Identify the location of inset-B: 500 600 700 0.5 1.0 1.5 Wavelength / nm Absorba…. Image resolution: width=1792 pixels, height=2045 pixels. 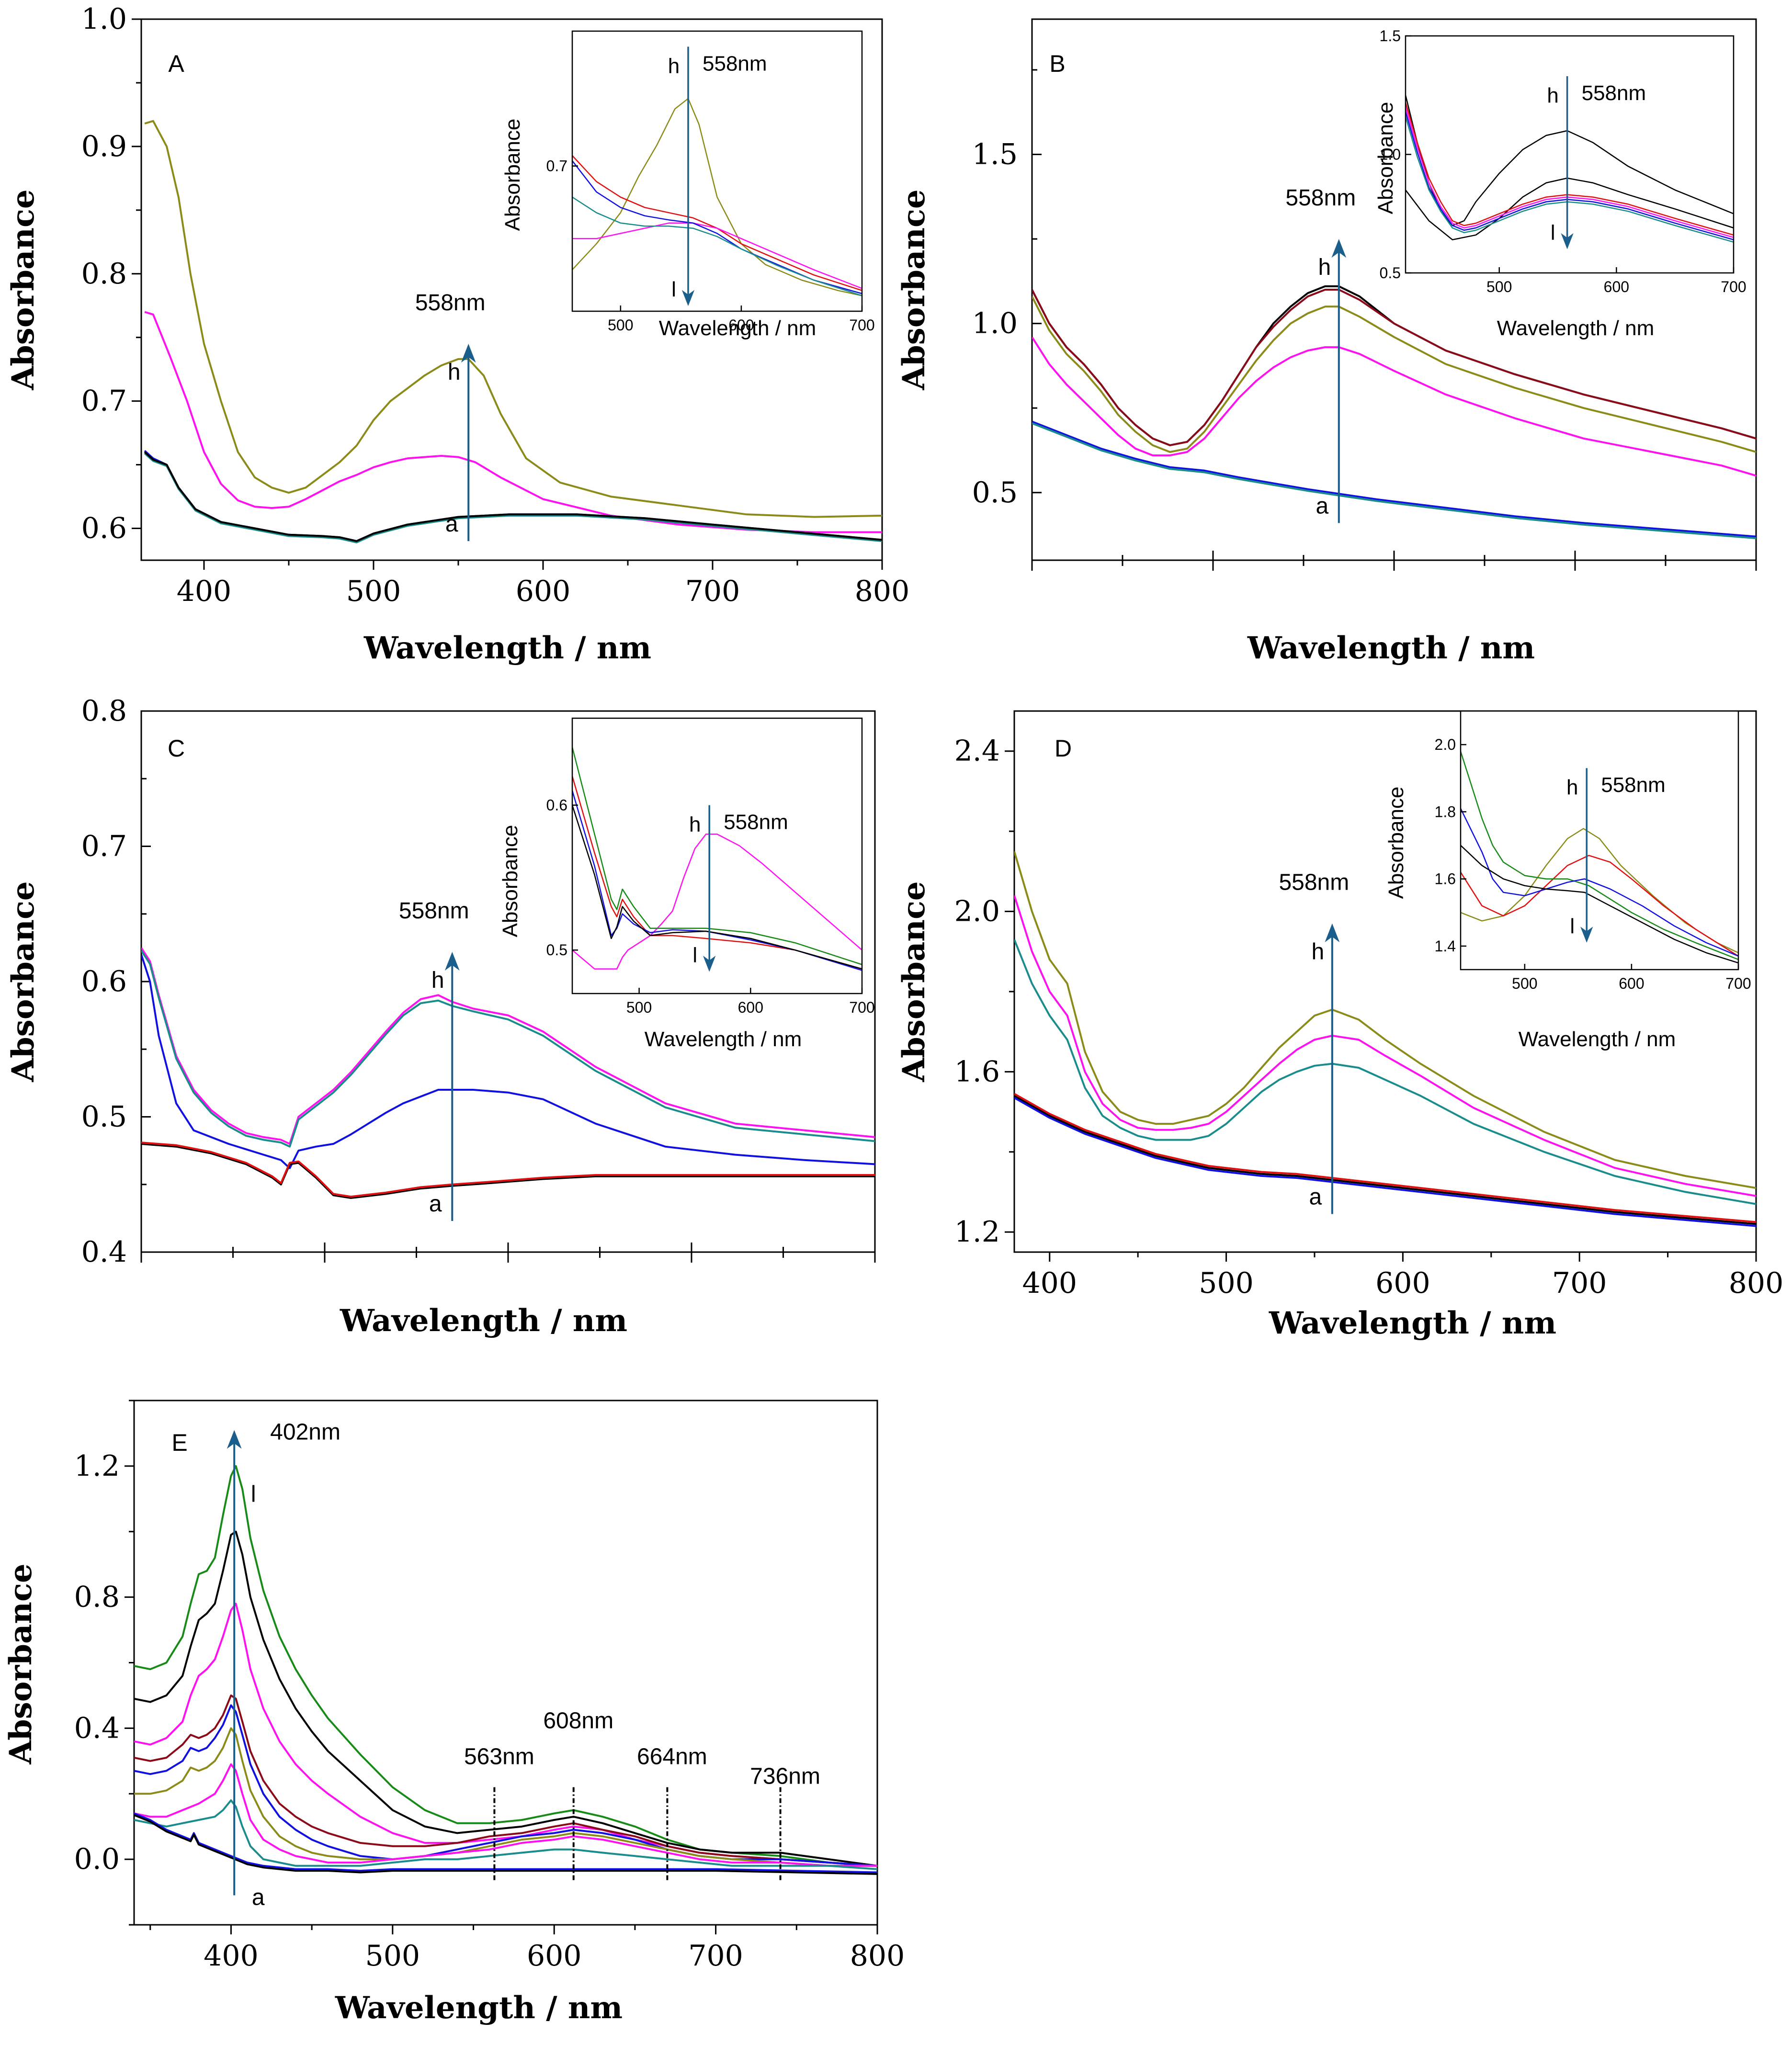
(1560, 184).